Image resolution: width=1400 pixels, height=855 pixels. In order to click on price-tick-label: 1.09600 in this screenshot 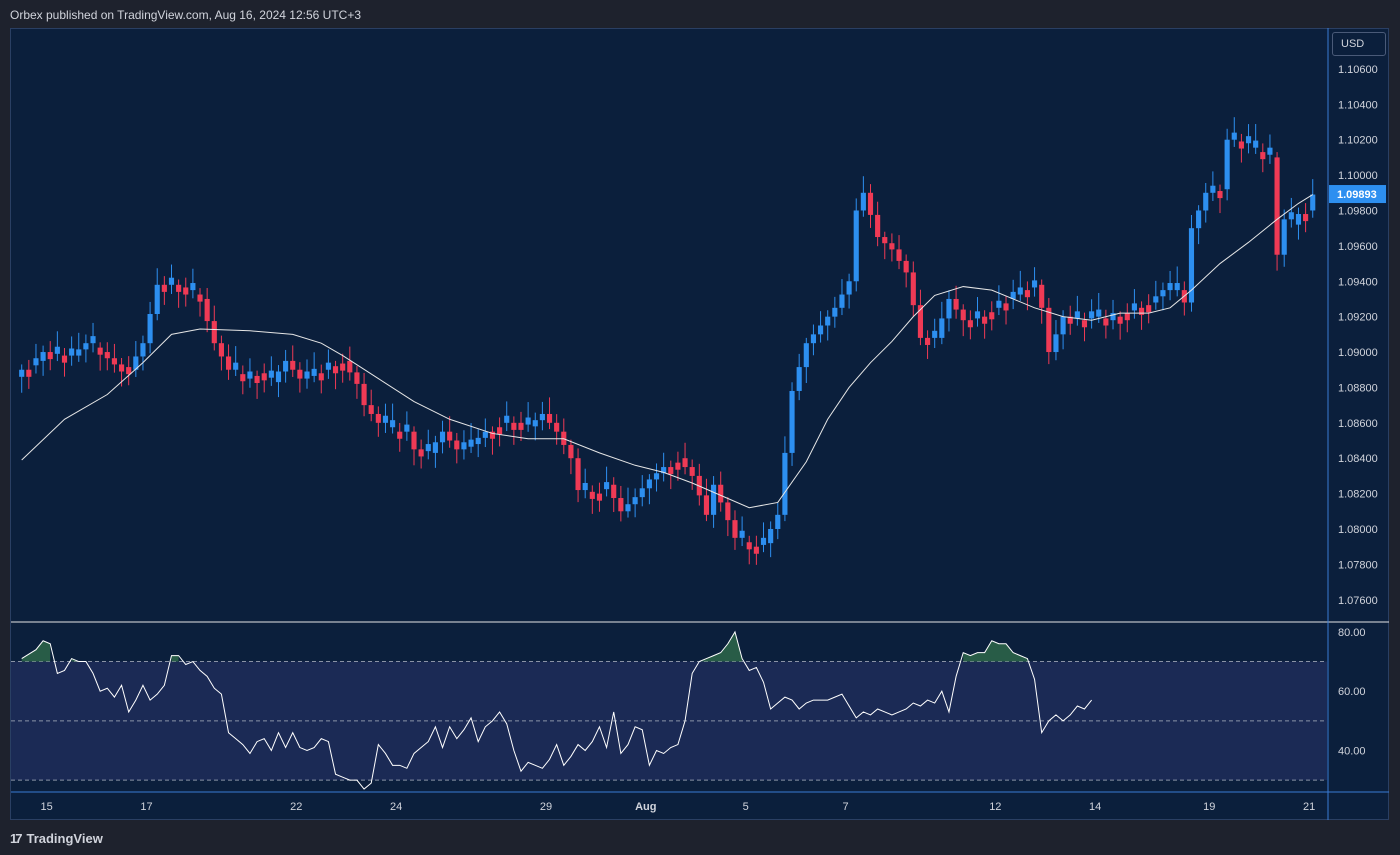, I will do `click(1358, 247)`.